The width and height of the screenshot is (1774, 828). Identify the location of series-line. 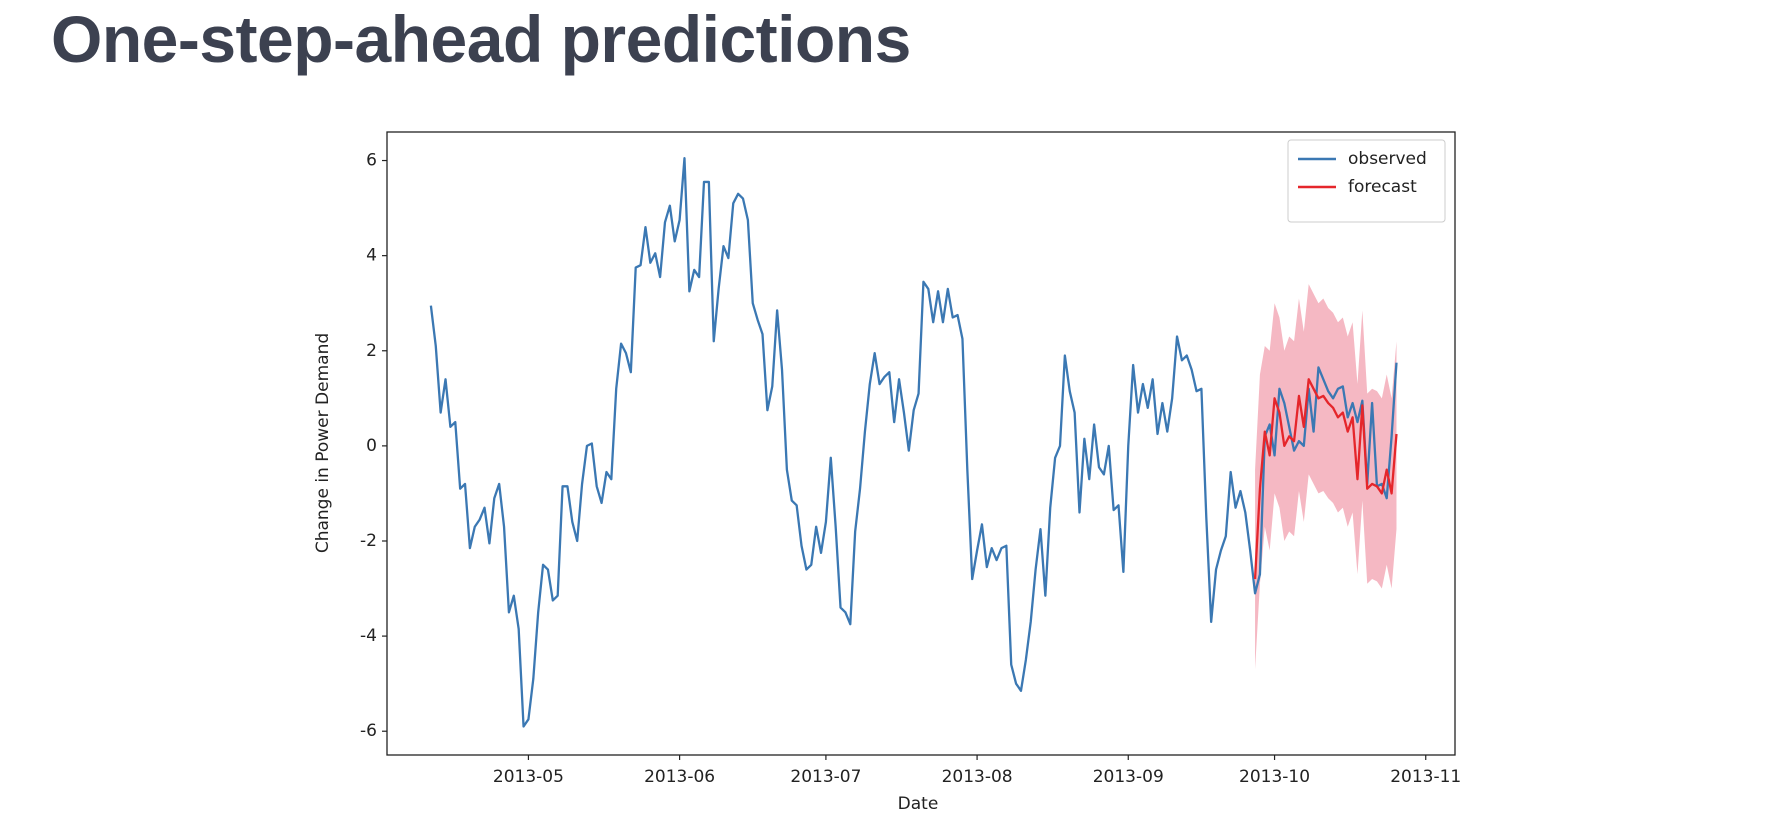
(1325, 479).